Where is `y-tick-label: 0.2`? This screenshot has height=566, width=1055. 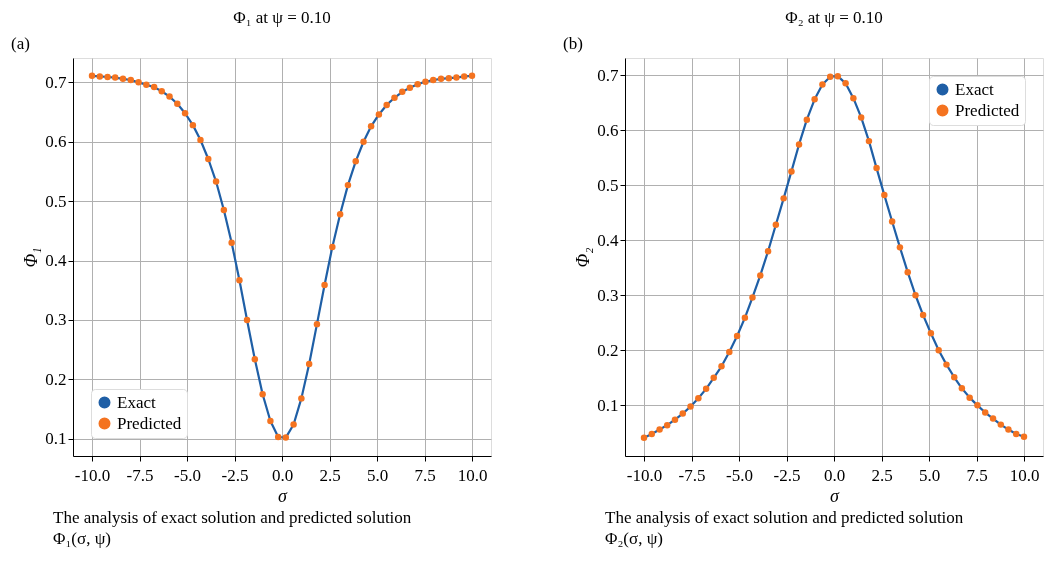 y-tick-label: 0.2 is located at coordinates (608, 350).